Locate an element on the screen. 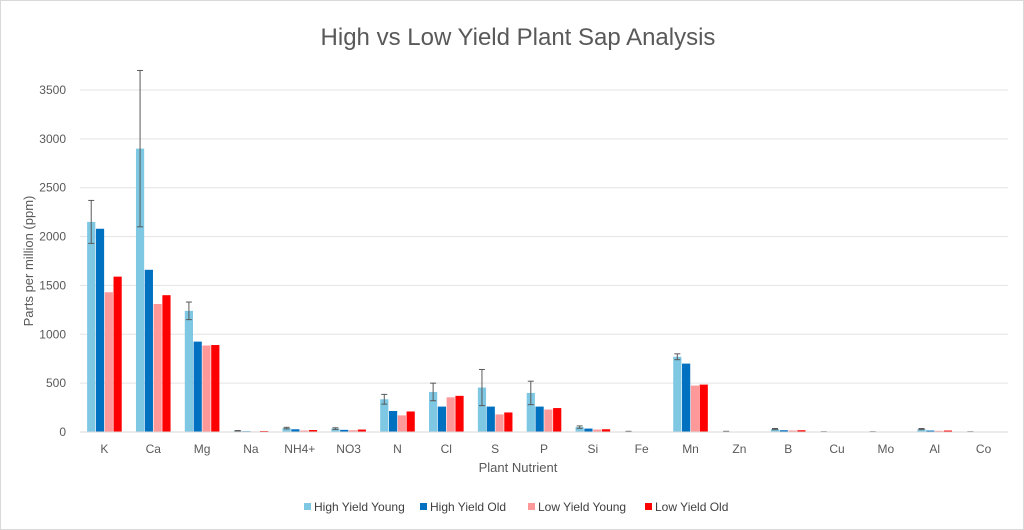 This screenshot has width=1024, height=530. x-tick-label: N is located at coordinates (397, 449).